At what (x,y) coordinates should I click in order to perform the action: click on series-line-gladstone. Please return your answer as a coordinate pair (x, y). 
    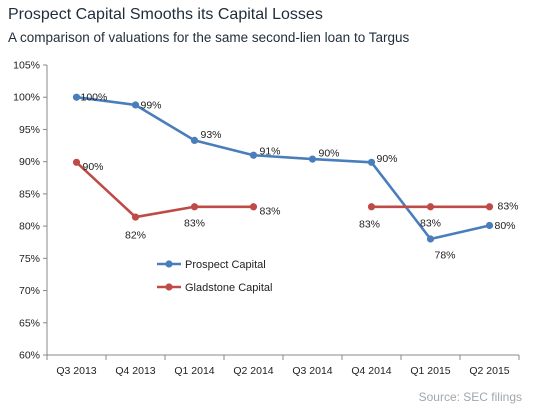
    Looking at the image, I should click on (164, 190).